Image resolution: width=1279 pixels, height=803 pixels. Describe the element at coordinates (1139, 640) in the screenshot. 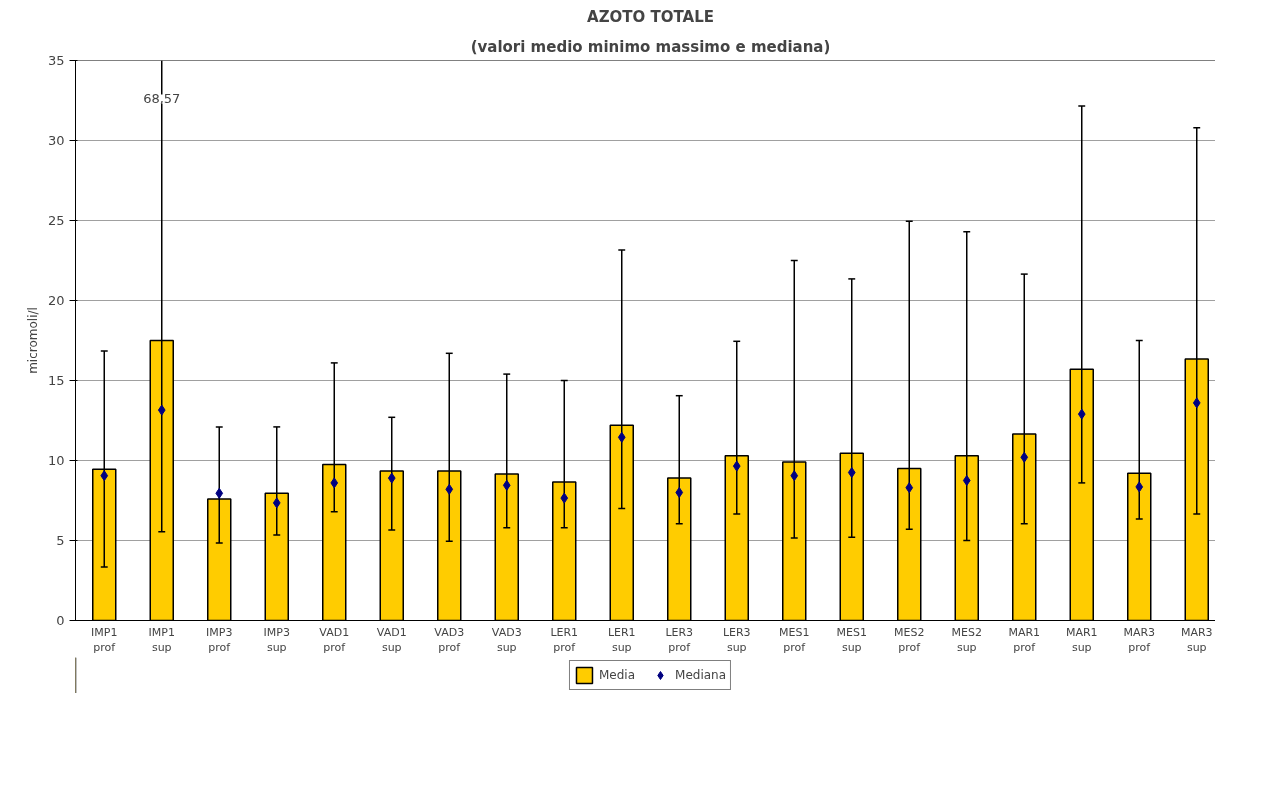

I see `x-tick-label: MAR3 prof` at that location.